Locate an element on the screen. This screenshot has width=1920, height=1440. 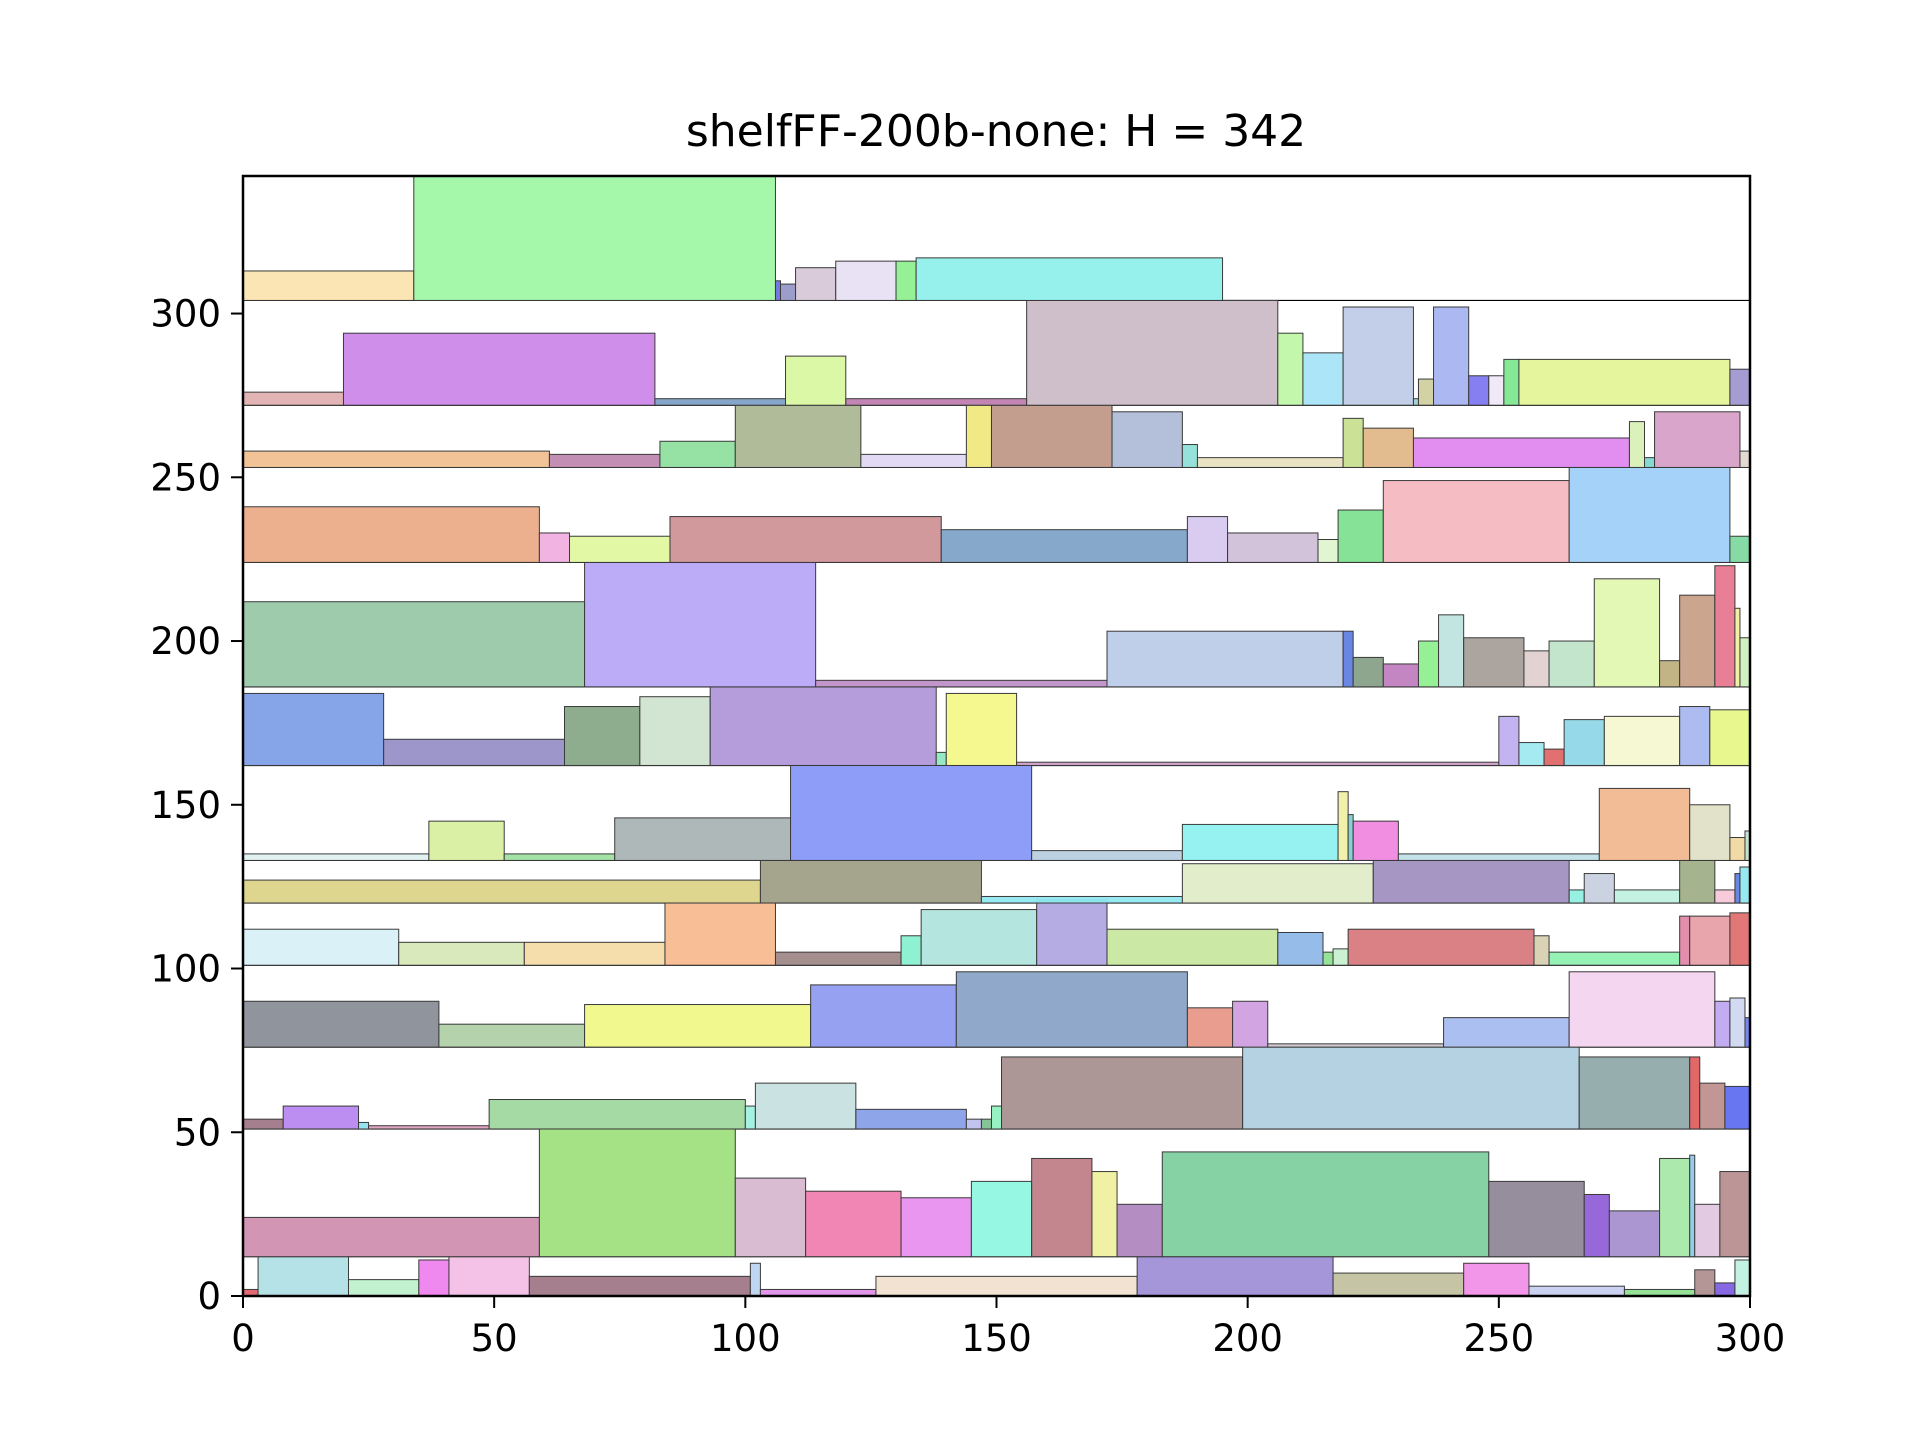
x-tick-label: 300 is located at coordinates (1750, 1338).